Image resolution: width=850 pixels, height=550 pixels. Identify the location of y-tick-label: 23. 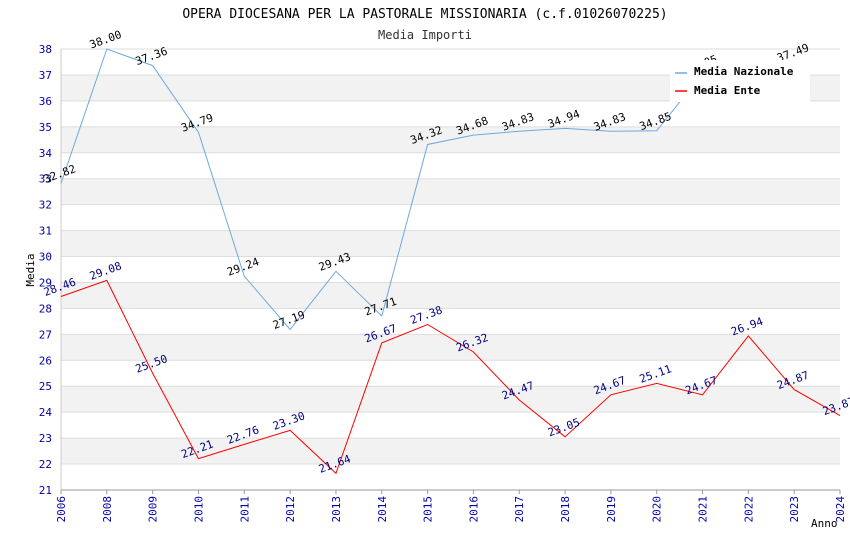
(45, 438).